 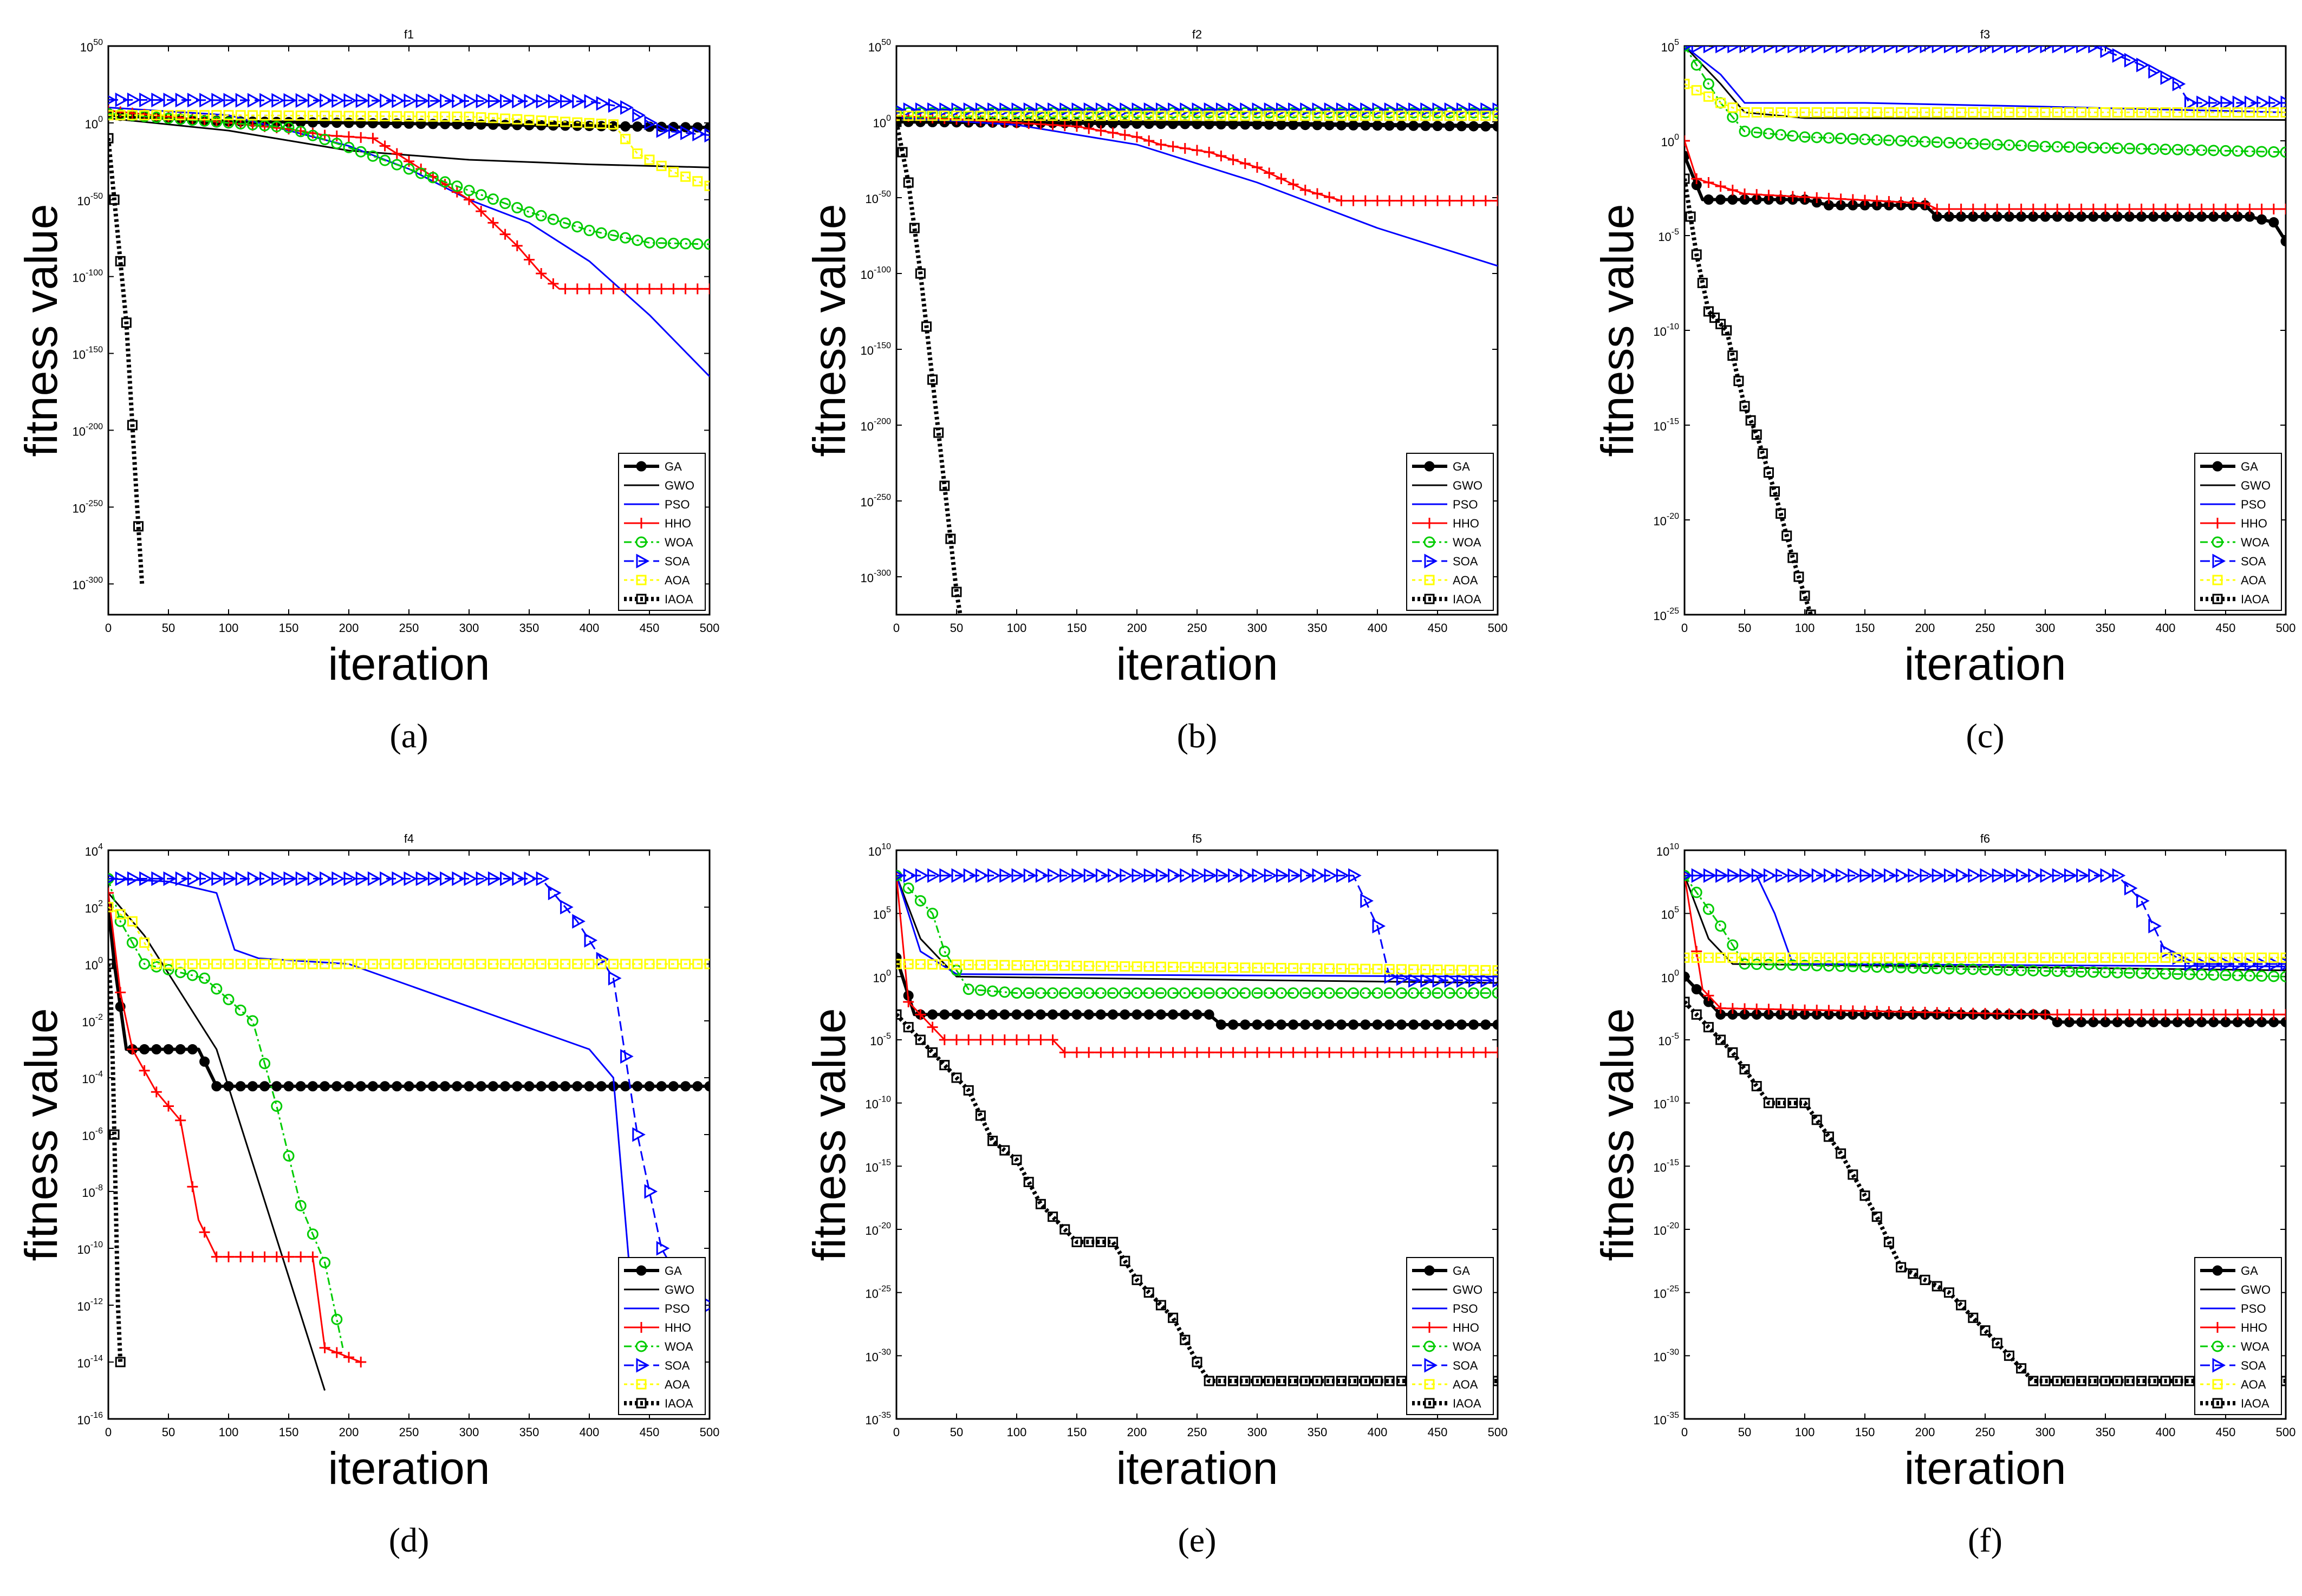 I want to click on series-line-PSO, so click(x=1197, y=927).